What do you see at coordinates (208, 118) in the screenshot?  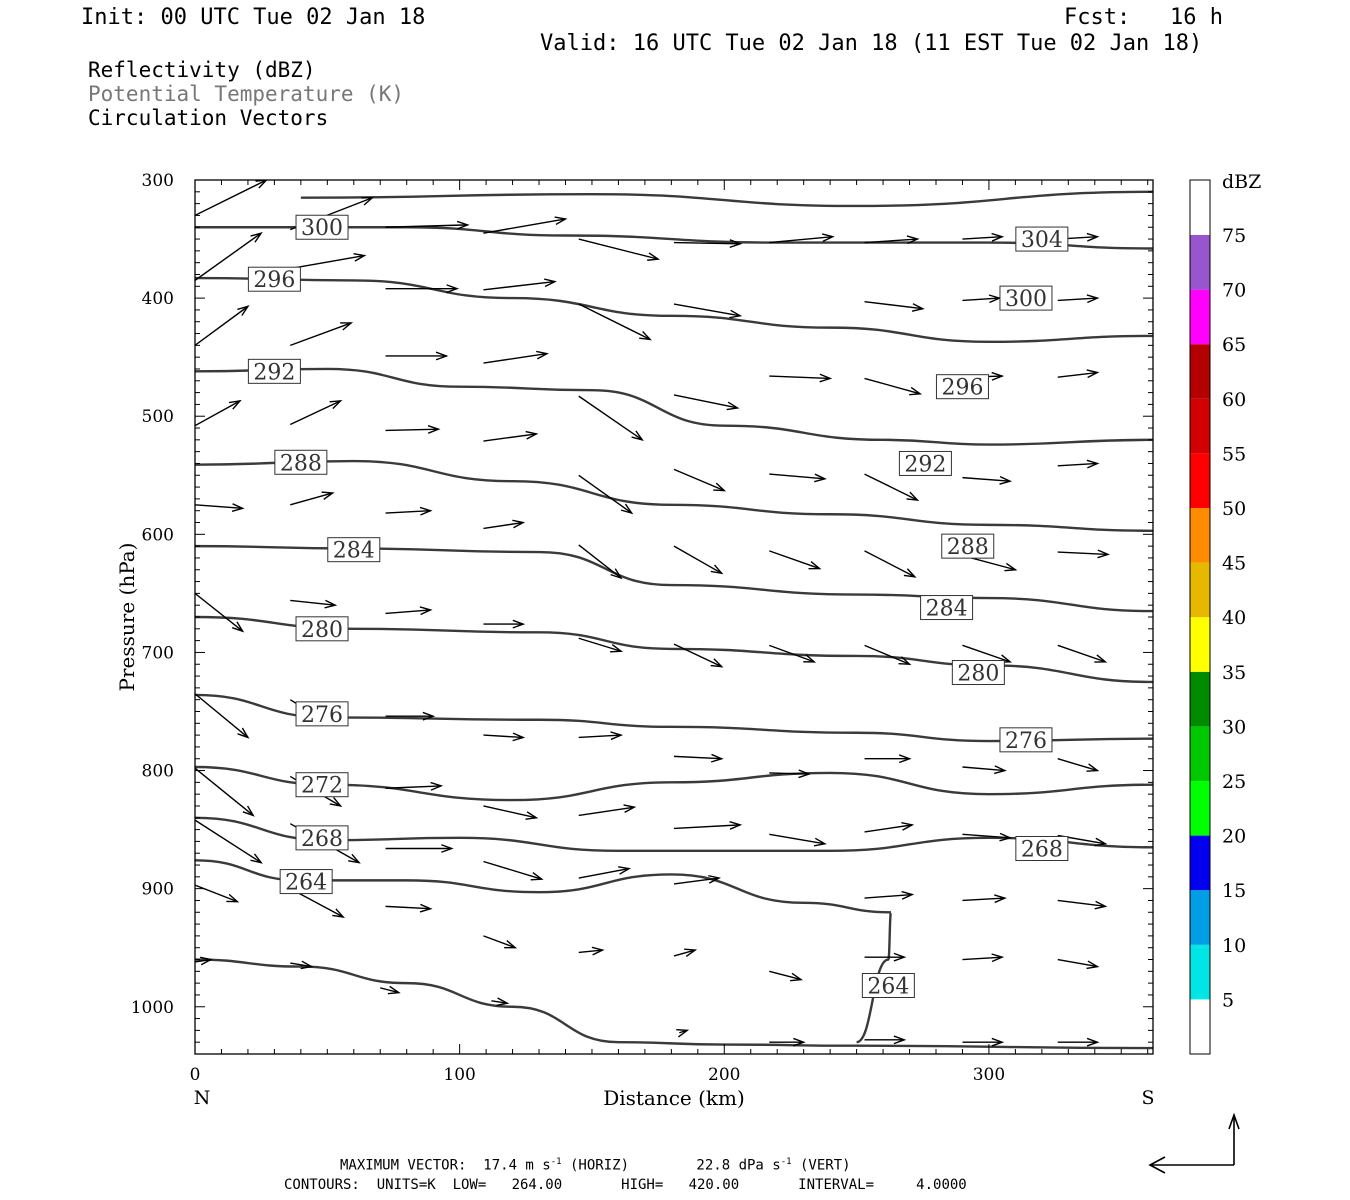 I see `field-circulation-vectors: Circulation Vectors` at bounding box center [208, 118].